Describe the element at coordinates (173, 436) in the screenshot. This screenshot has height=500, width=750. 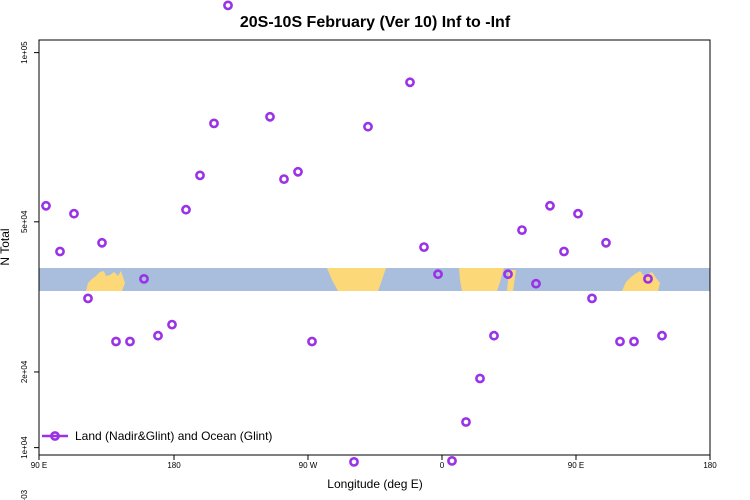
I see `legend-label: Land (Nadir&Glint) and Ocean (Glint)` at that location.